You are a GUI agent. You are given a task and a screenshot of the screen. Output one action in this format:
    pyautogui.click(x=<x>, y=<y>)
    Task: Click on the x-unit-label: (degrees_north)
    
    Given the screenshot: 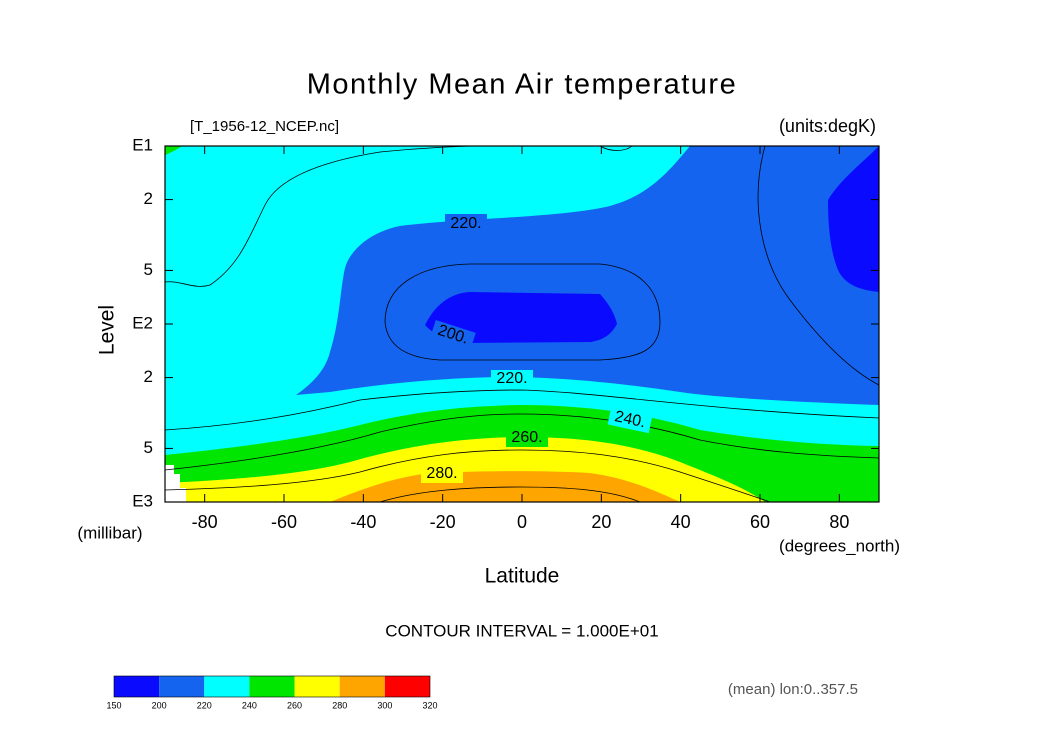 What is the action you would take?
    pyautogui.click(x=839, y=545)
    